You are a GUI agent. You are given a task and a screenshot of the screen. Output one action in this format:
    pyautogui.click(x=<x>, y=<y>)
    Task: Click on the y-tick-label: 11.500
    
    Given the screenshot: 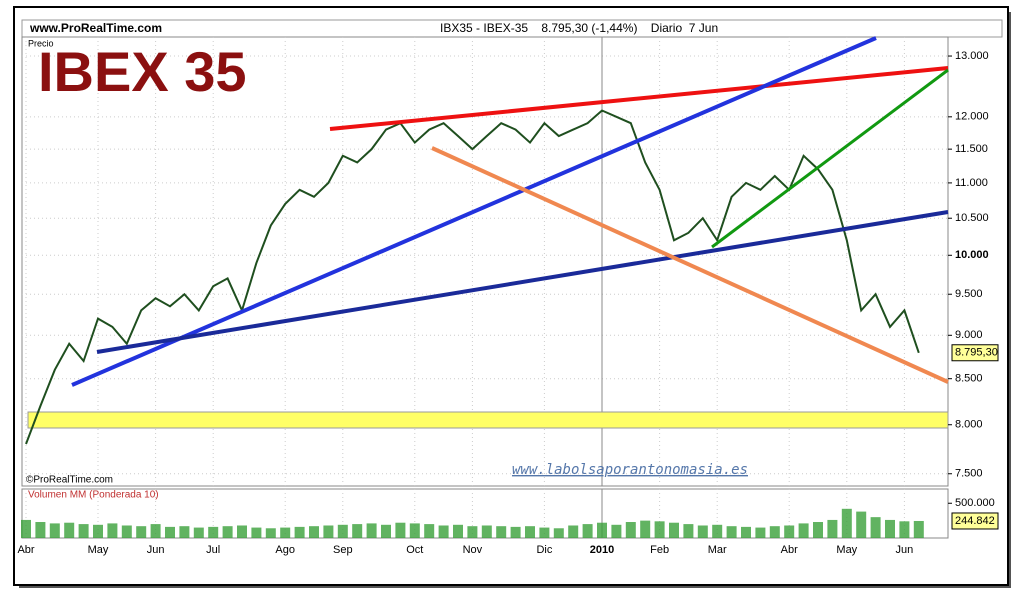 What is the action you would take?
    pyautogui.click(x=971, y=149)
    